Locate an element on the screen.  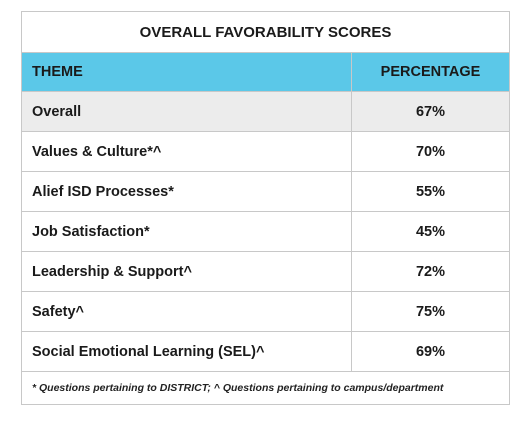
table-row: Safety^ 75% is located at coordinates (265, 312).